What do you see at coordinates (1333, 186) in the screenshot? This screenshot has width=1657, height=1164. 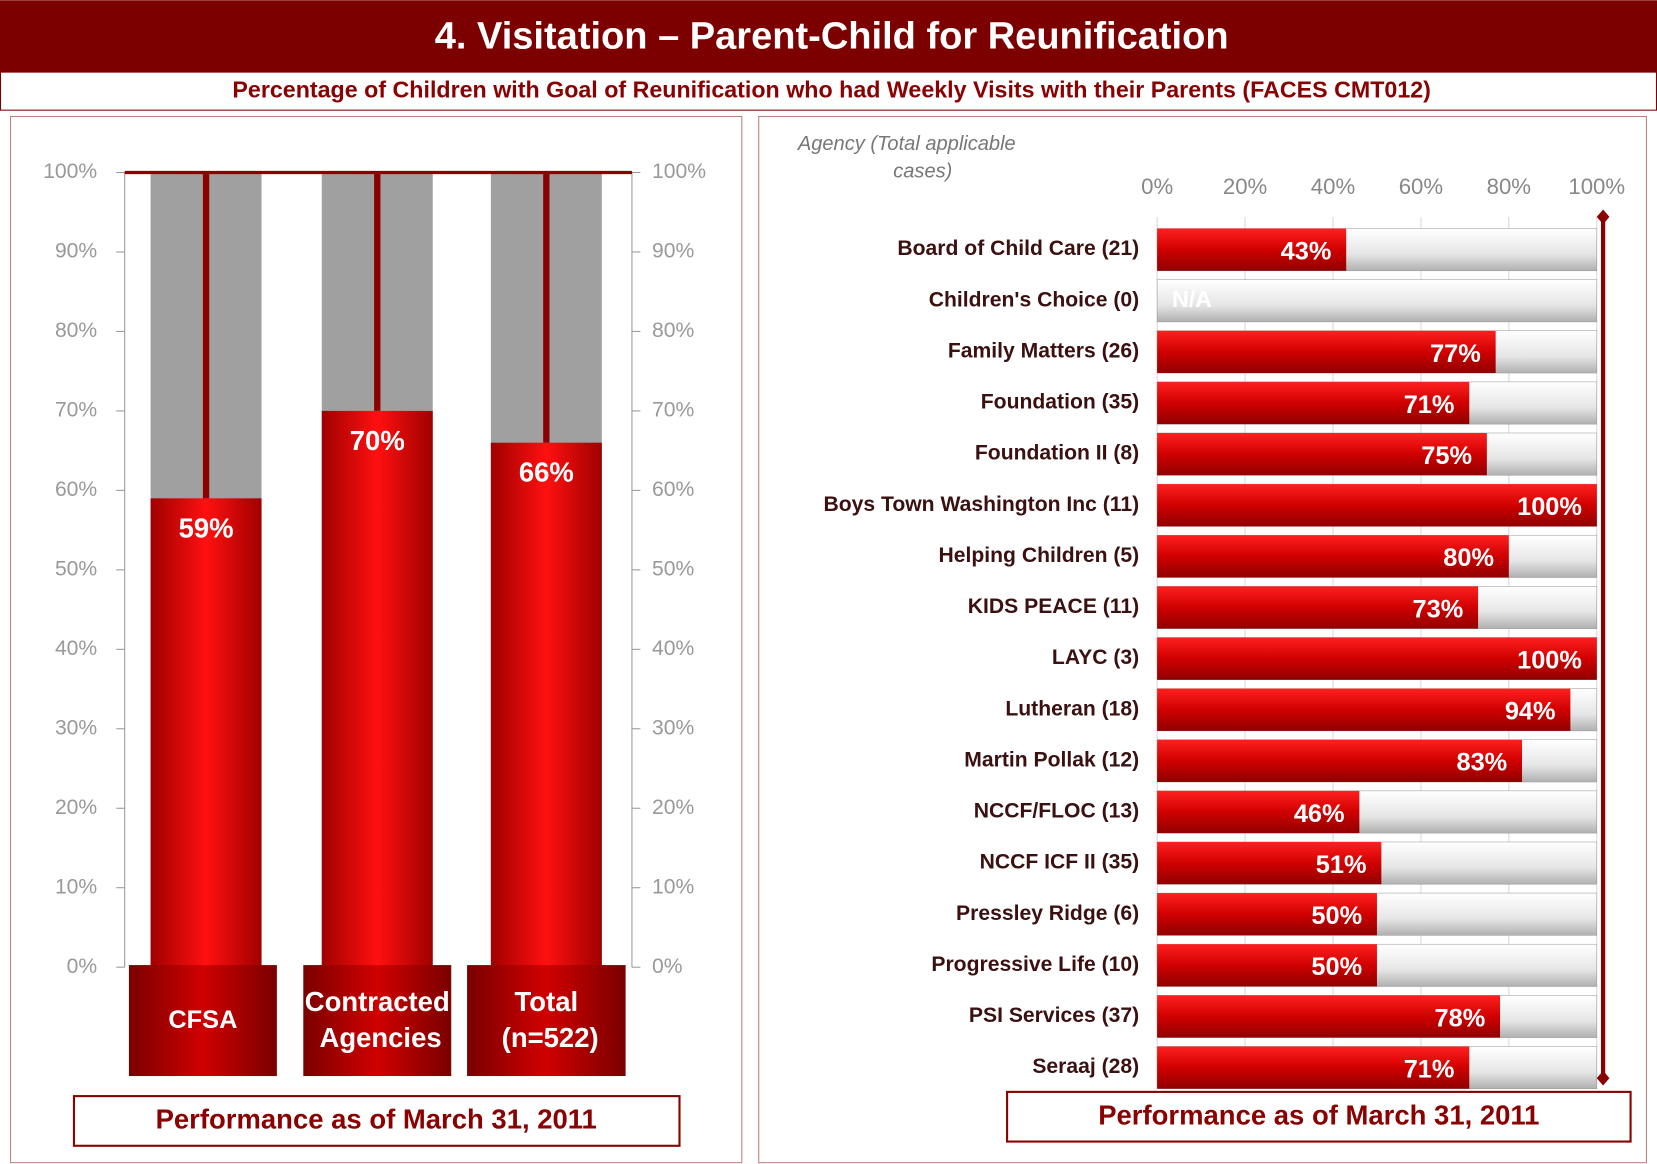 I see `x-tick-label: 40%` at bounding box center [1333, 186].